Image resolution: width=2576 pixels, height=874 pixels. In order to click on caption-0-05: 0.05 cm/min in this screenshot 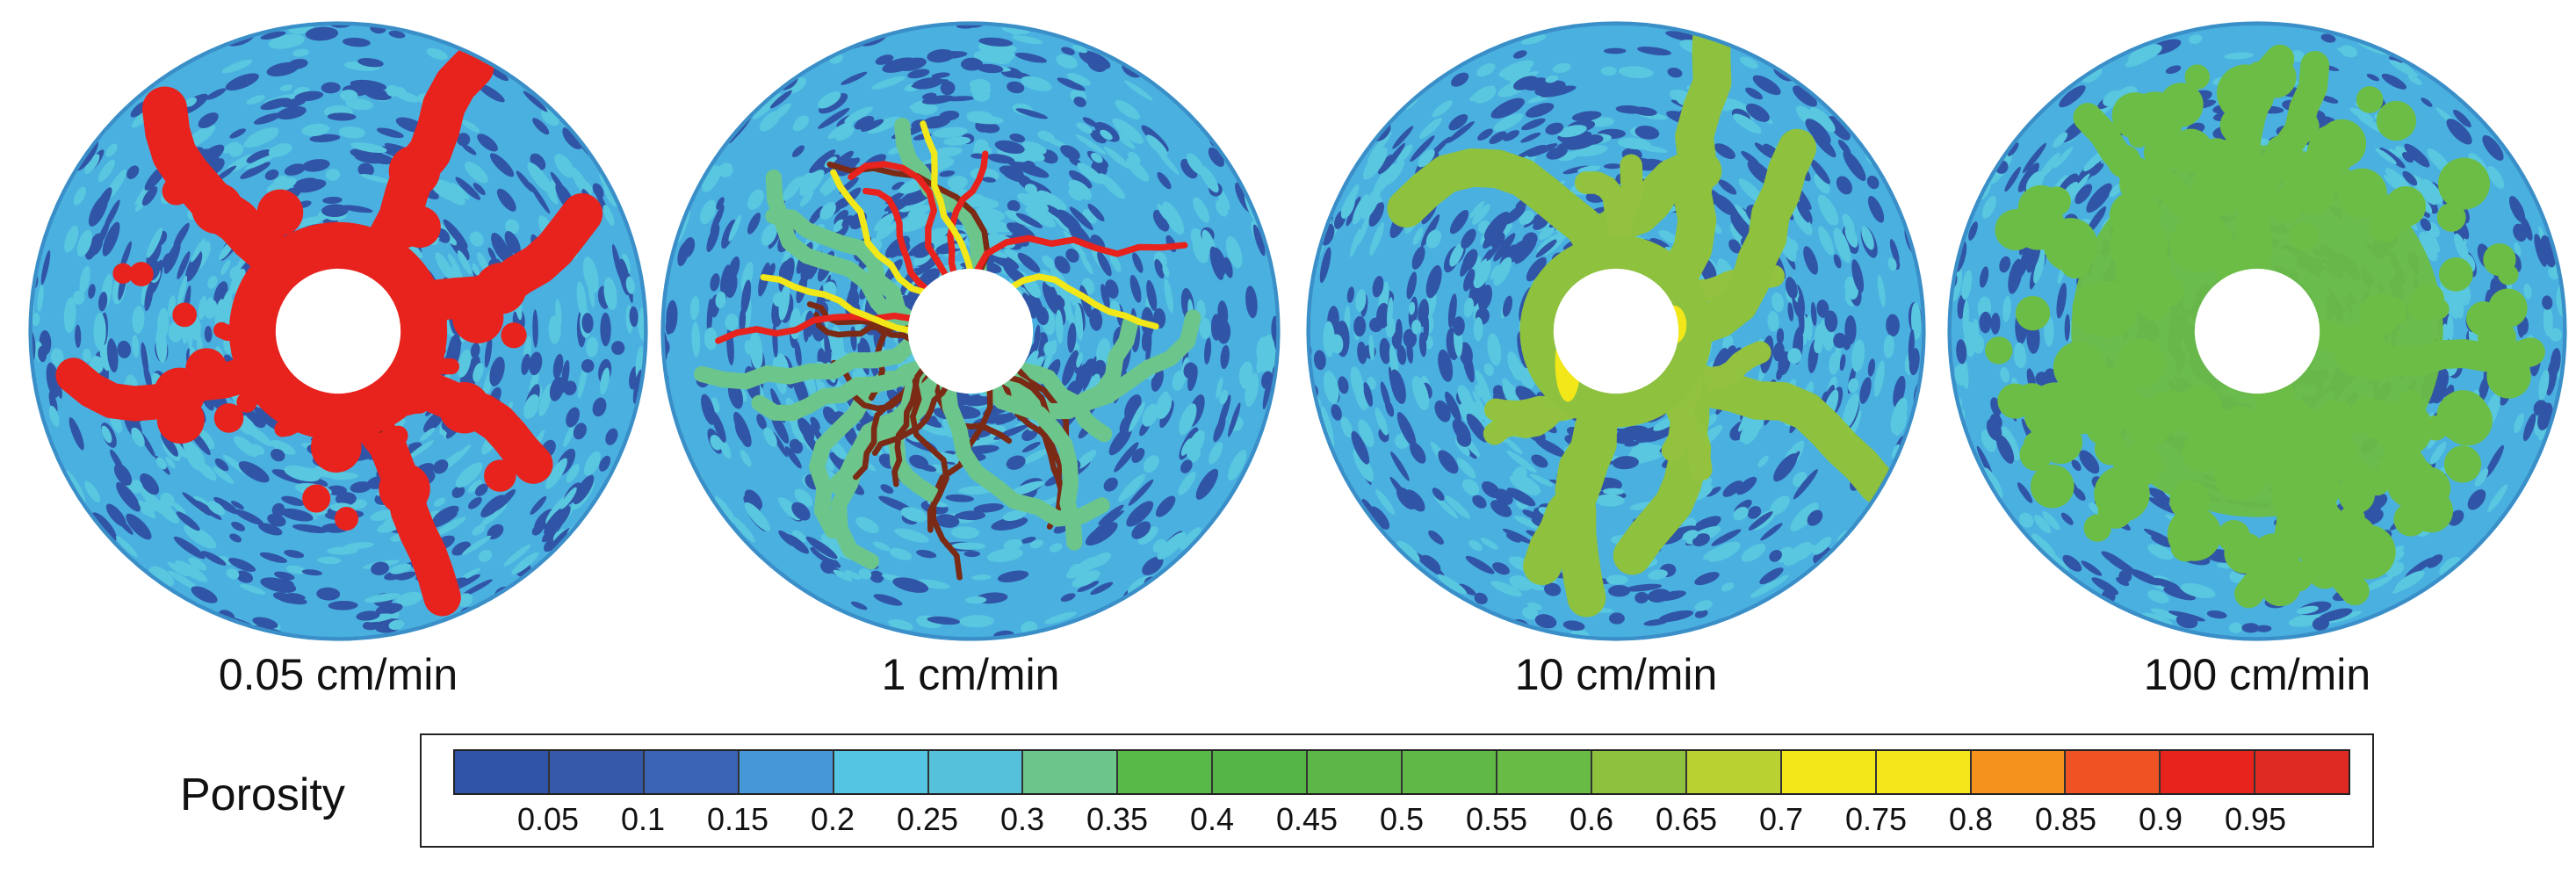, I will do `click(338, 674)`.